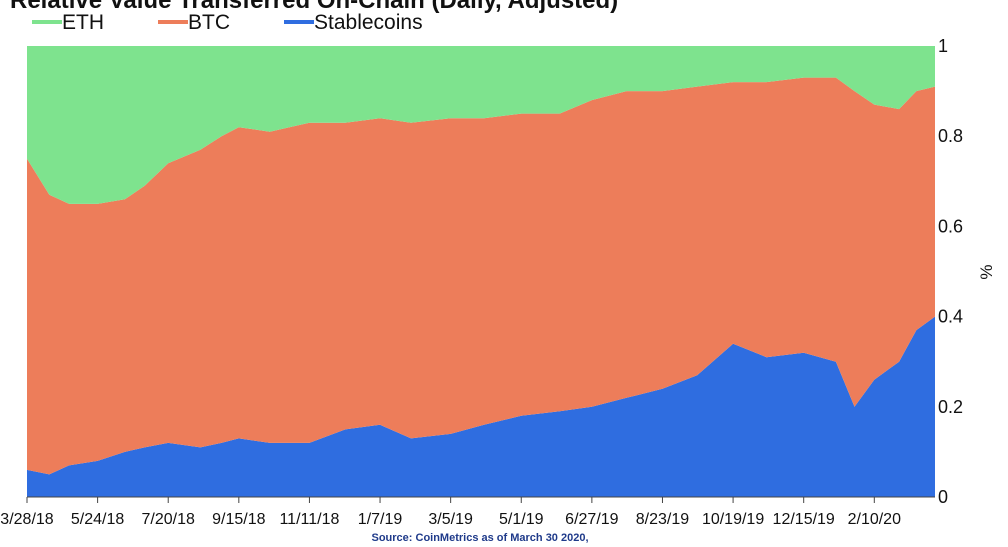 The image size is (1008, 547). Describe the element at coordinates (986, 271) in the screenshot. I see `y-axis-label: %` at that location.